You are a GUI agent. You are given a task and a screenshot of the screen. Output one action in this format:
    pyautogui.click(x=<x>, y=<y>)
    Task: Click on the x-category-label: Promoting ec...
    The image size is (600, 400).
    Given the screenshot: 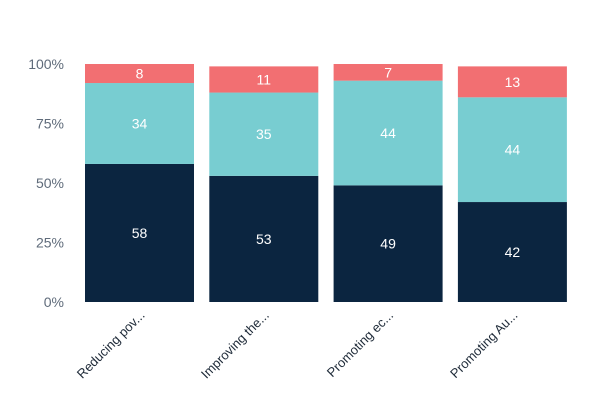 What is the action you would take?
    pyautogui.click(x=360, y=344)
    